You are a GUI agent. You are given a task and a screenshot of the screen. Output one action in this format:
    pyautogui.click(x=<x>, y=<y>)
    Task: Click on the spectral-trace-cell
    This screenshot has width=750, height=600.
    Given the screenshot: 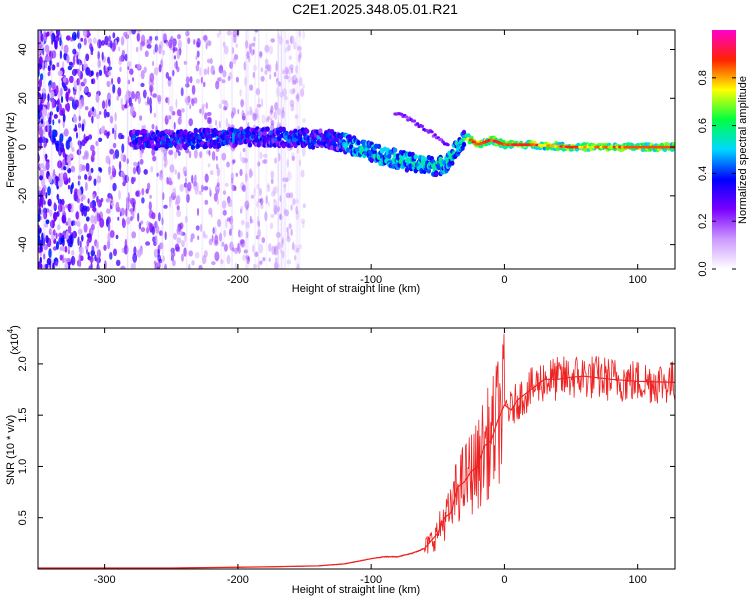 What is the action you would take?
    pyautogui.click(x=667, y=144)
    